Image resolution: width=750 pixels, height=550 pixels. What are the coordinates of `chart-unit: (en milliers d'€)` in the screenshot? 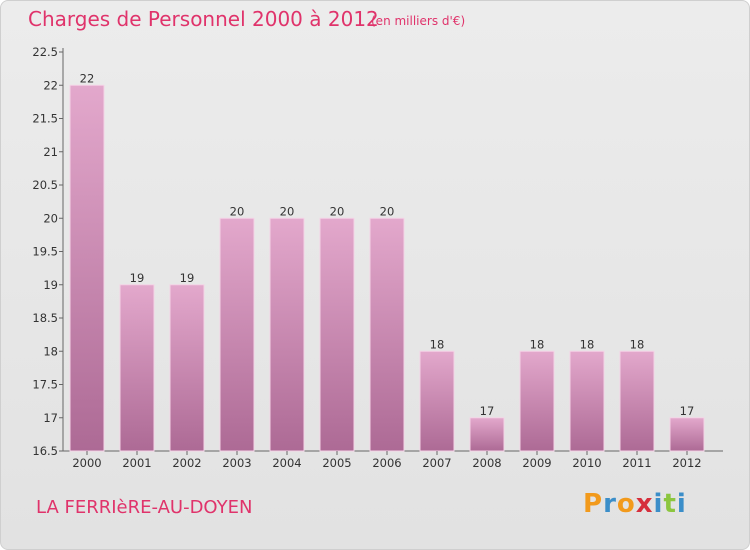 It's located at (418, 21).